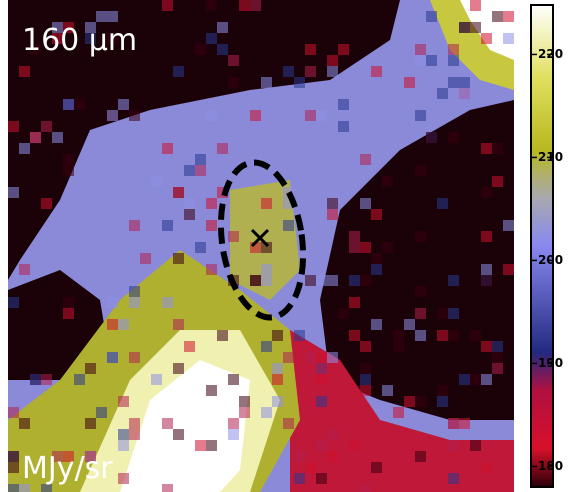  What do you see at coordinates (550, 157) in the screenshot?
I see `tick-label: 210` at bounding box center [550, 157].